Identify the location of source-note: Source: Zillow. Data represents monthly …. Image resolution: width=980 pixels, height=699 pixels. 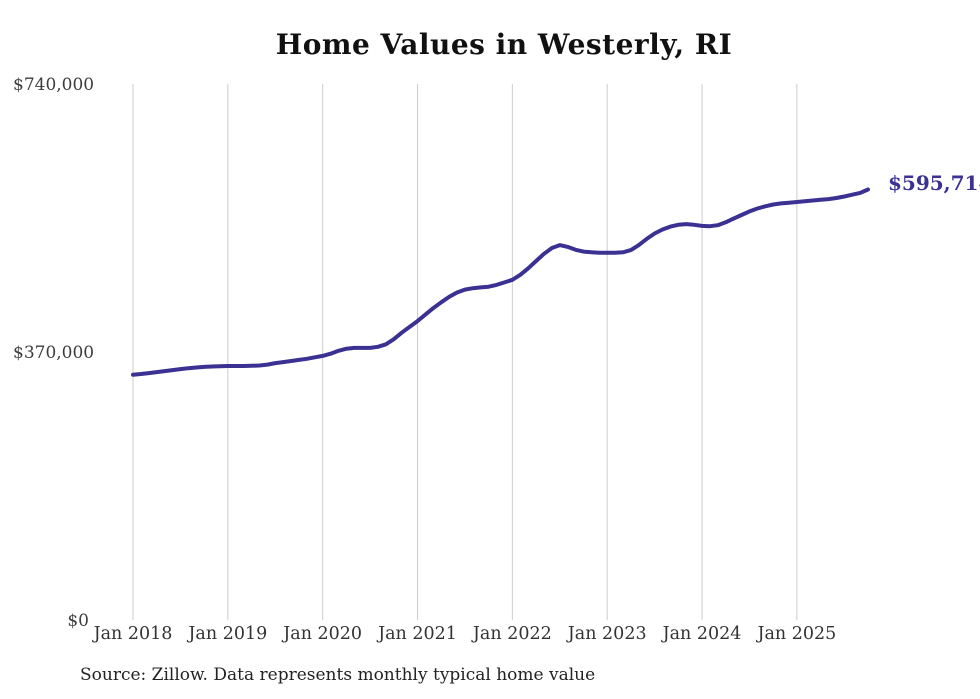
(338, 675).